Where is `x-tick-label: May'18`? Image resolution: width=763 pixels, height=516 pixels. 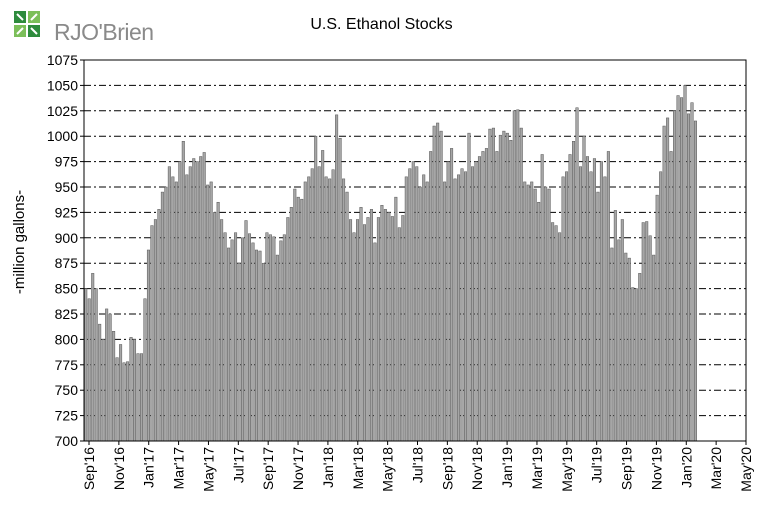 x-tick-label: May'18 is located at coordinates (388, 469).